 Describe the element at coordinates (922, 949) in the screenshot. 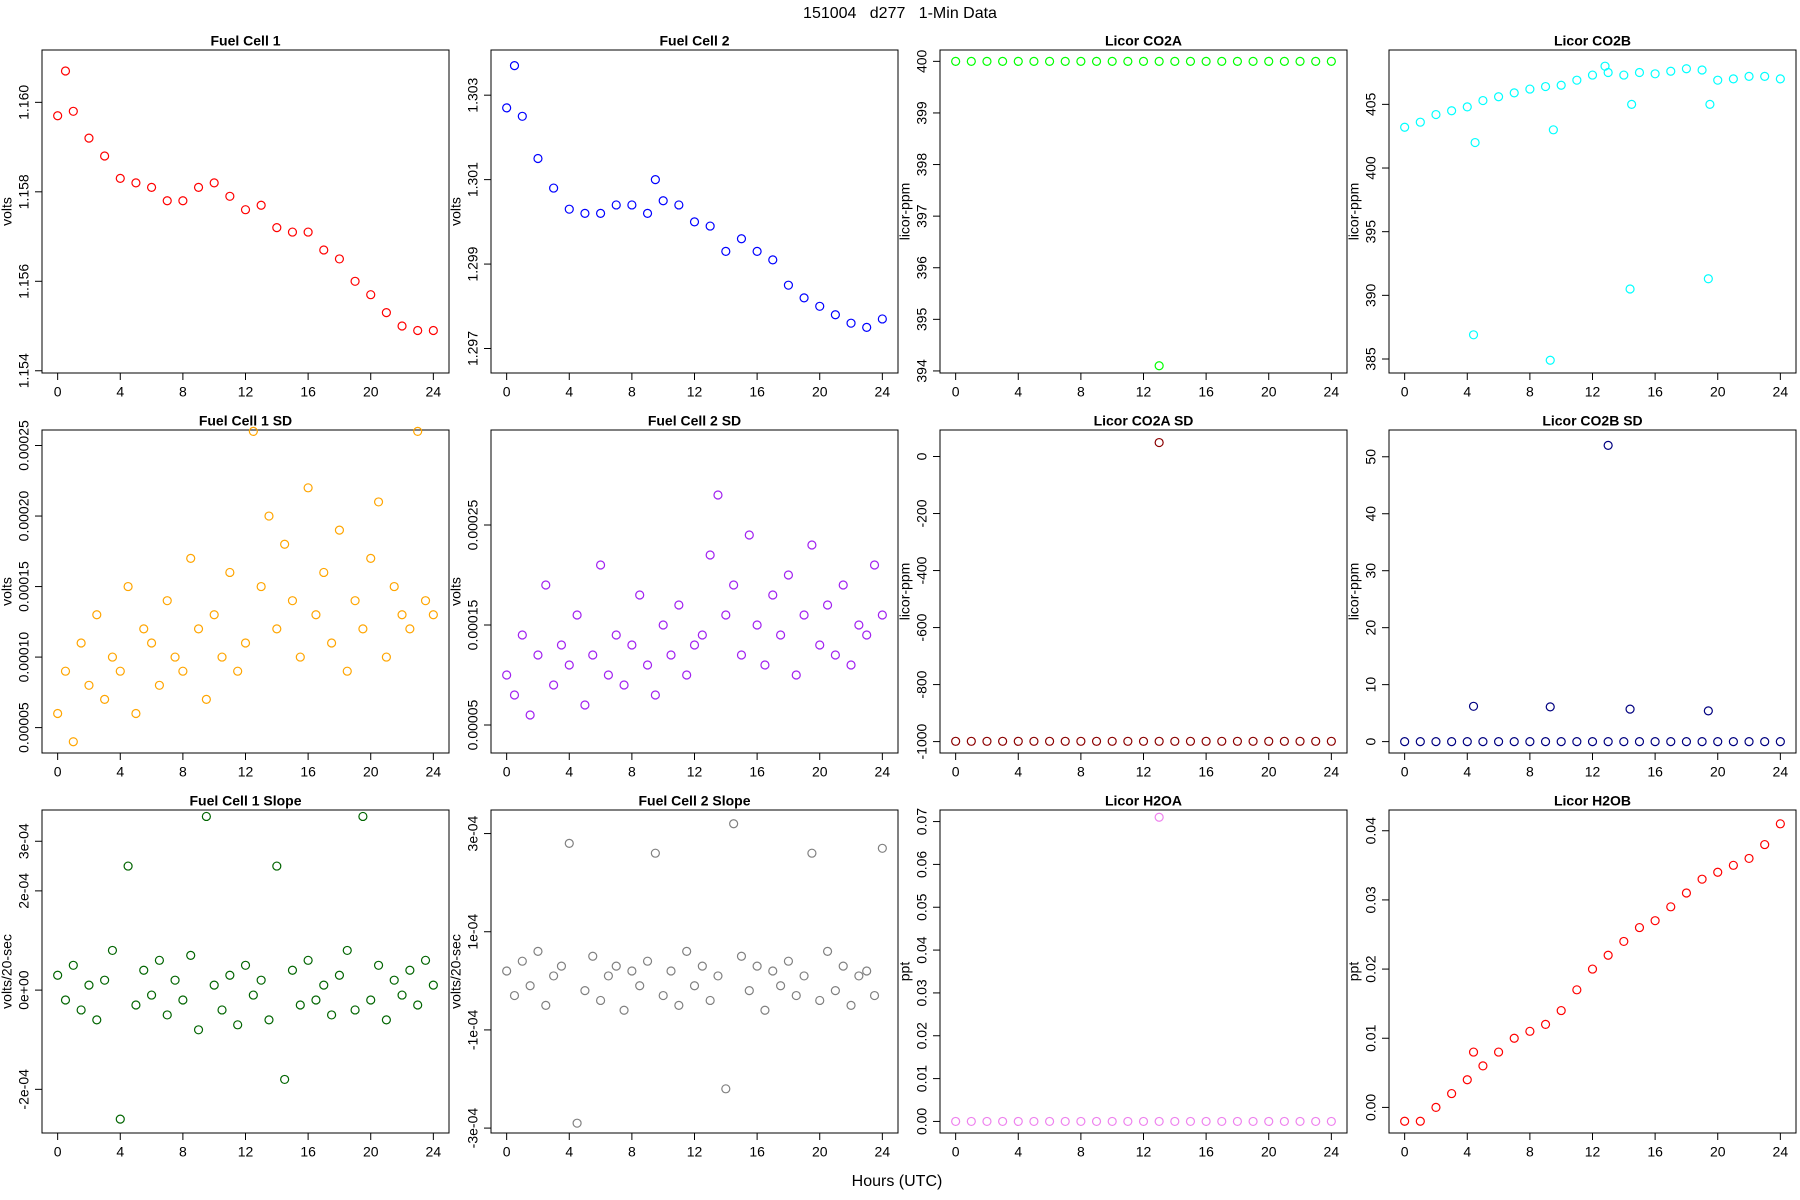

I see `y-tick-label: 0.04` at that location.